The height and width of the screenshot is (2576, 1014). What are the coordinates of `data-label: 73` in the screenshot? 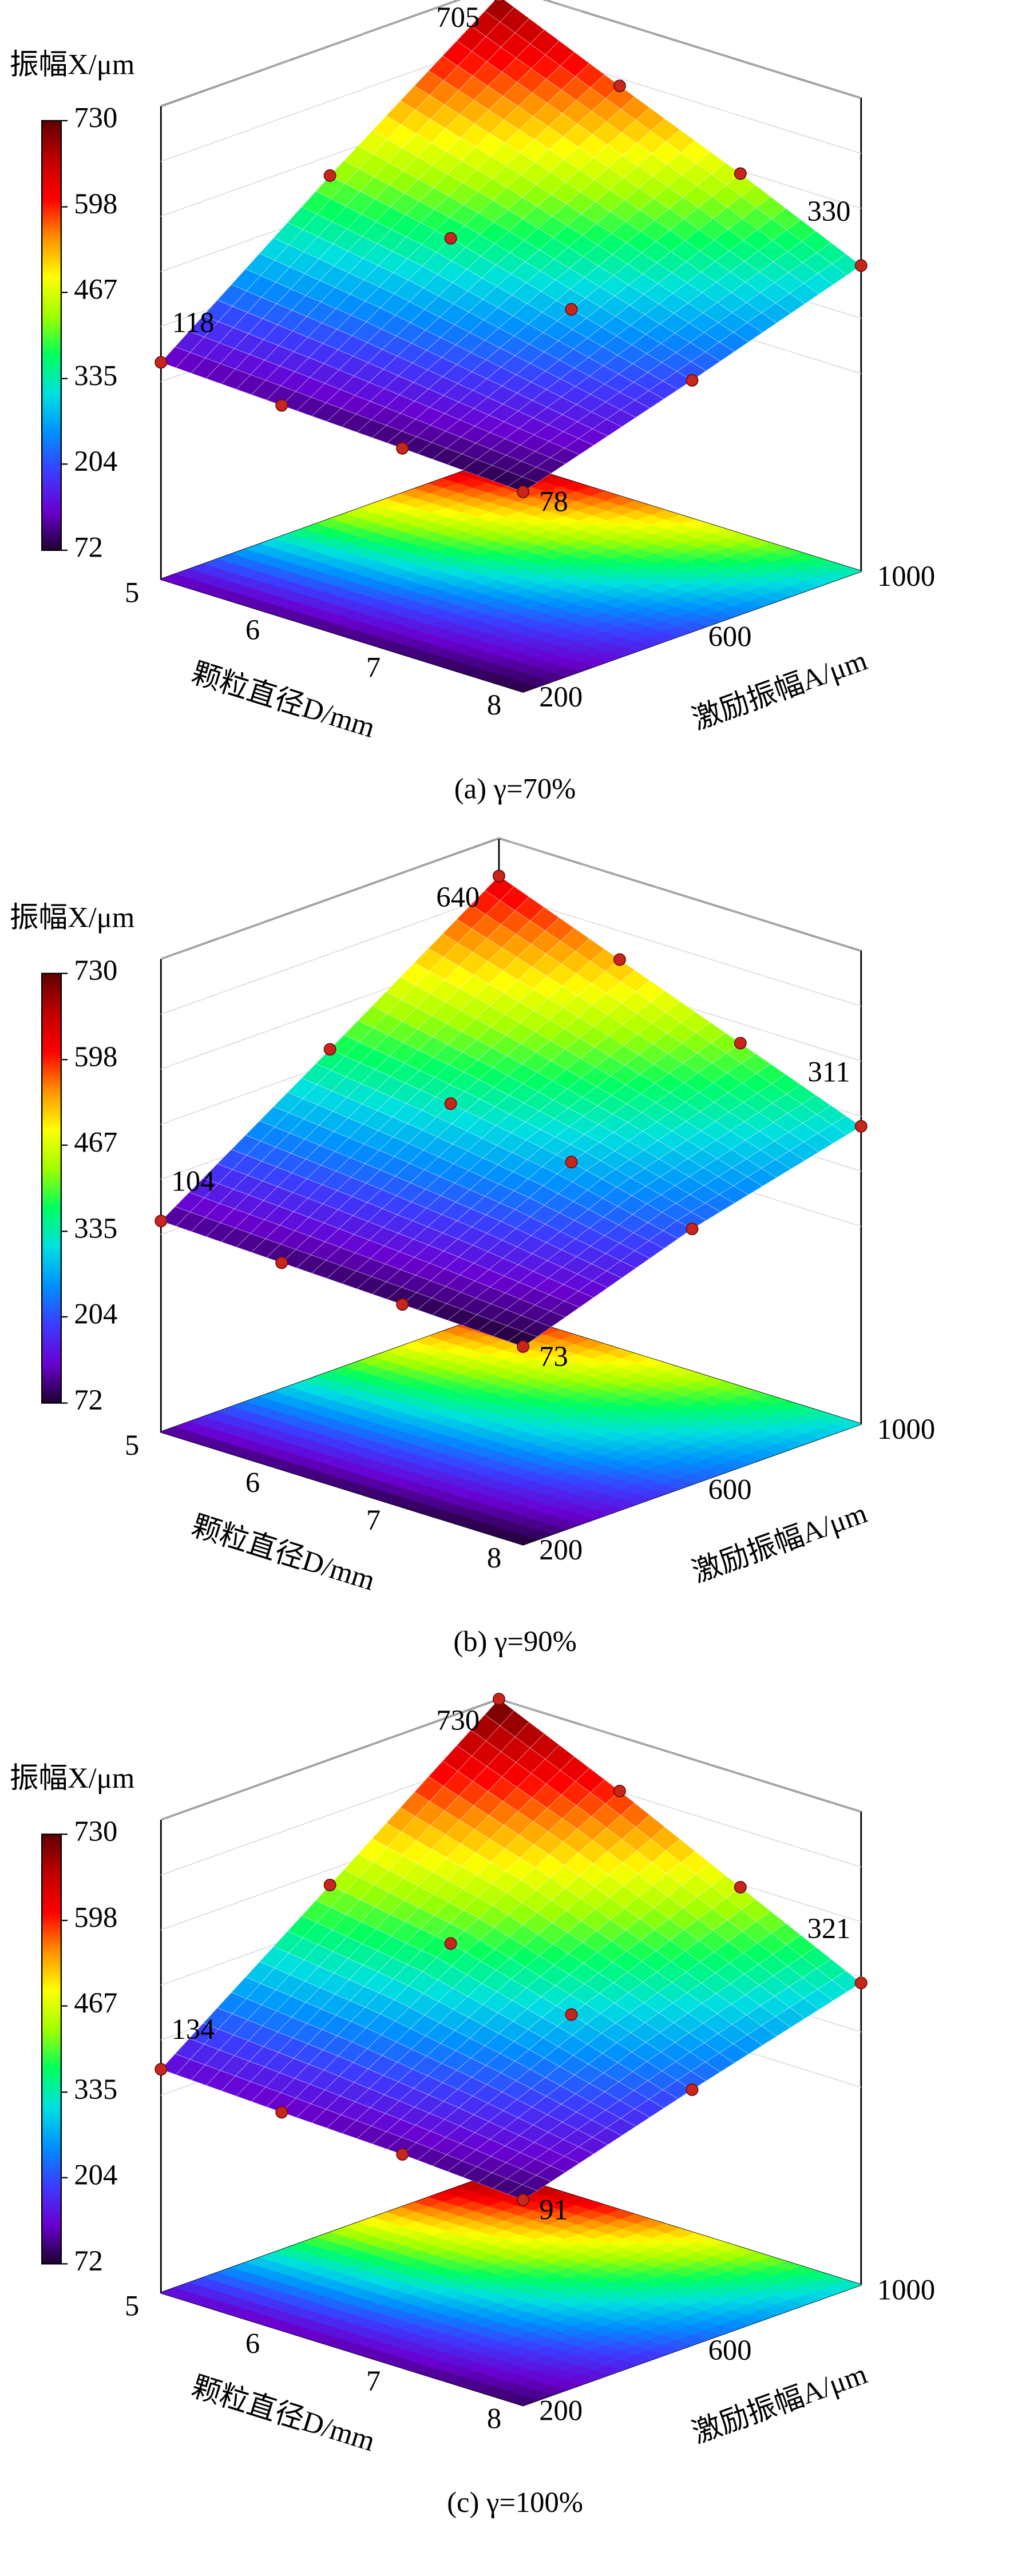 It's located at (554, 1356).